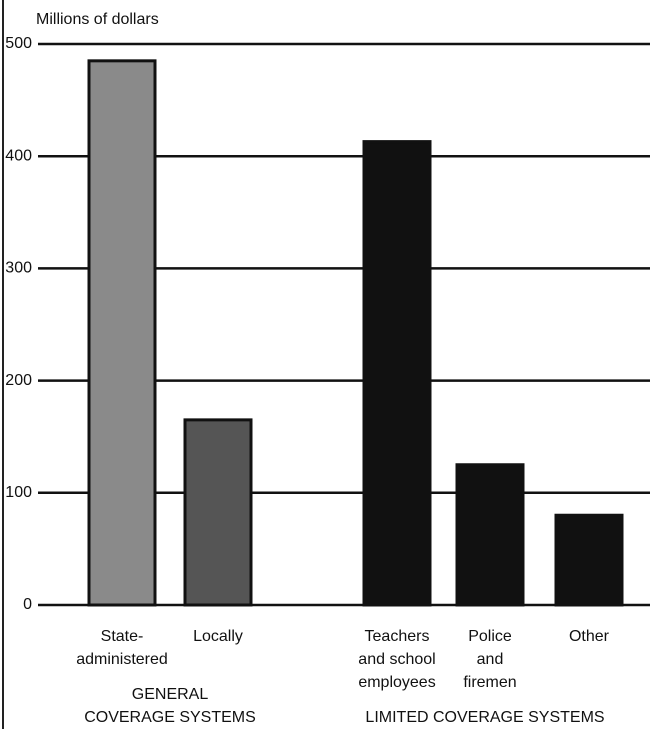 The height and width of the screenshot is (729, 650). I want to click on y-tick-label: 100, so click(18, 492).